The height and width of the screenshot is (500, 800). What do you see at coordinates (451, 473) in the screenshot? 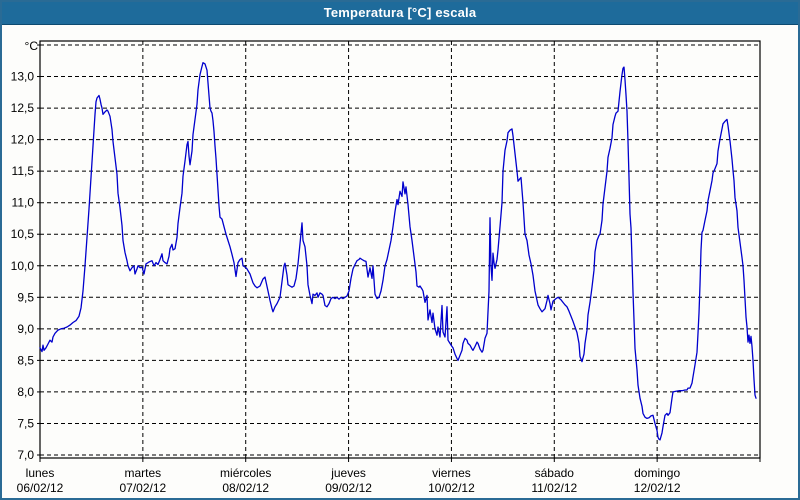
I see `day-label: viernes` at bounding box center [451, 473].